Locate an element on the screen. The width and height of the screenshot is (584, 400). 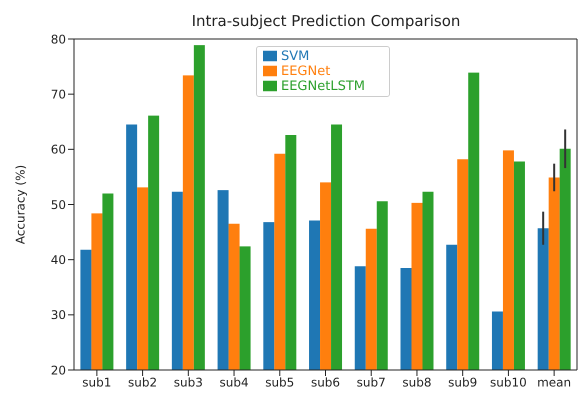
y-tick-label: 40 is located at coordinates (58, 259).